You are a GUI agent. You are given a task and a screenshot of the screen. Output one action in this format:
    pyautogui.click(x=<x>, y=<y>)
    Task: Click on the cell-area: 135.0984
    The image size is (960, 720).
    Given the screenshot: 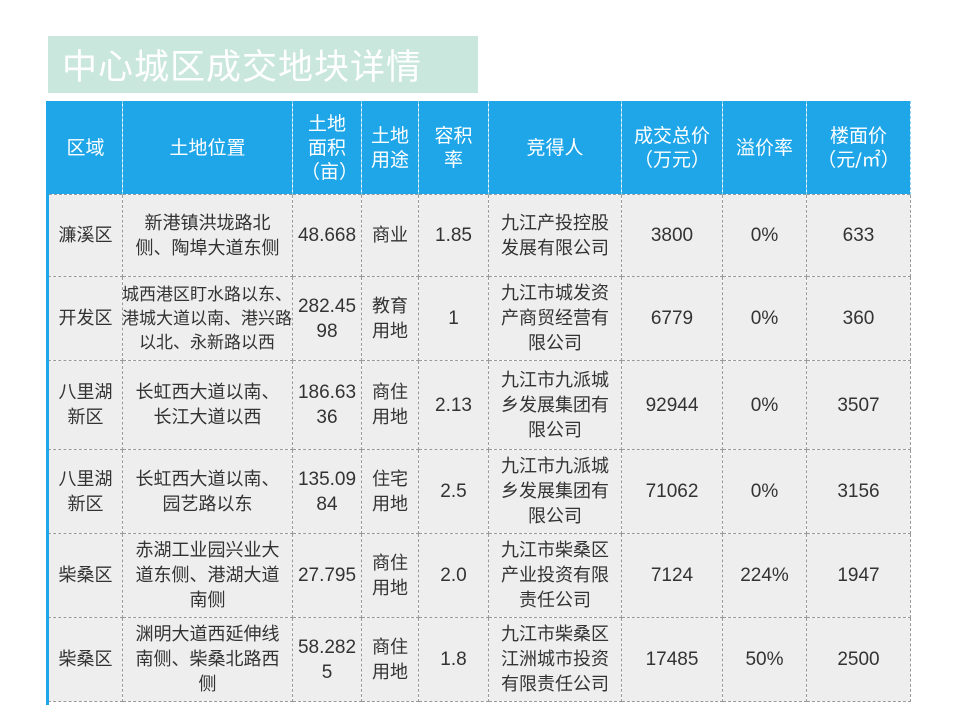 What is the action you would take?
    pyautogui.click(x=327, y=491)
    